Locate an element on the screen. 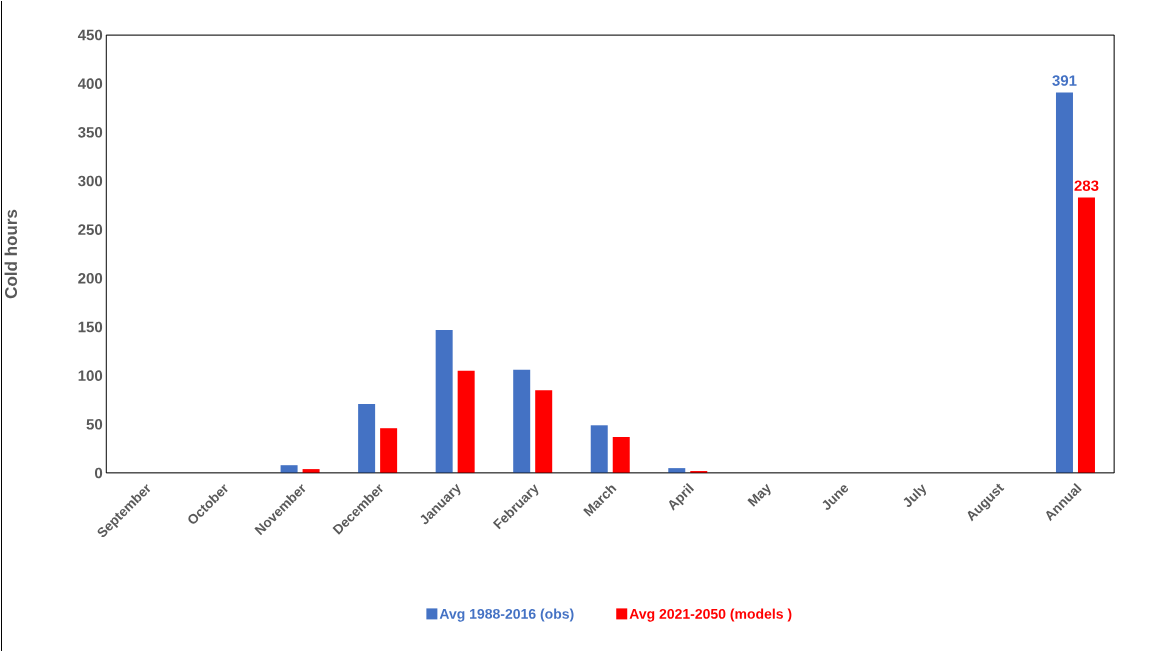 Image resolution: width=1167 pixels, height=652 pixels. y-tick-label: 400 is located at coordinates (90, 83).